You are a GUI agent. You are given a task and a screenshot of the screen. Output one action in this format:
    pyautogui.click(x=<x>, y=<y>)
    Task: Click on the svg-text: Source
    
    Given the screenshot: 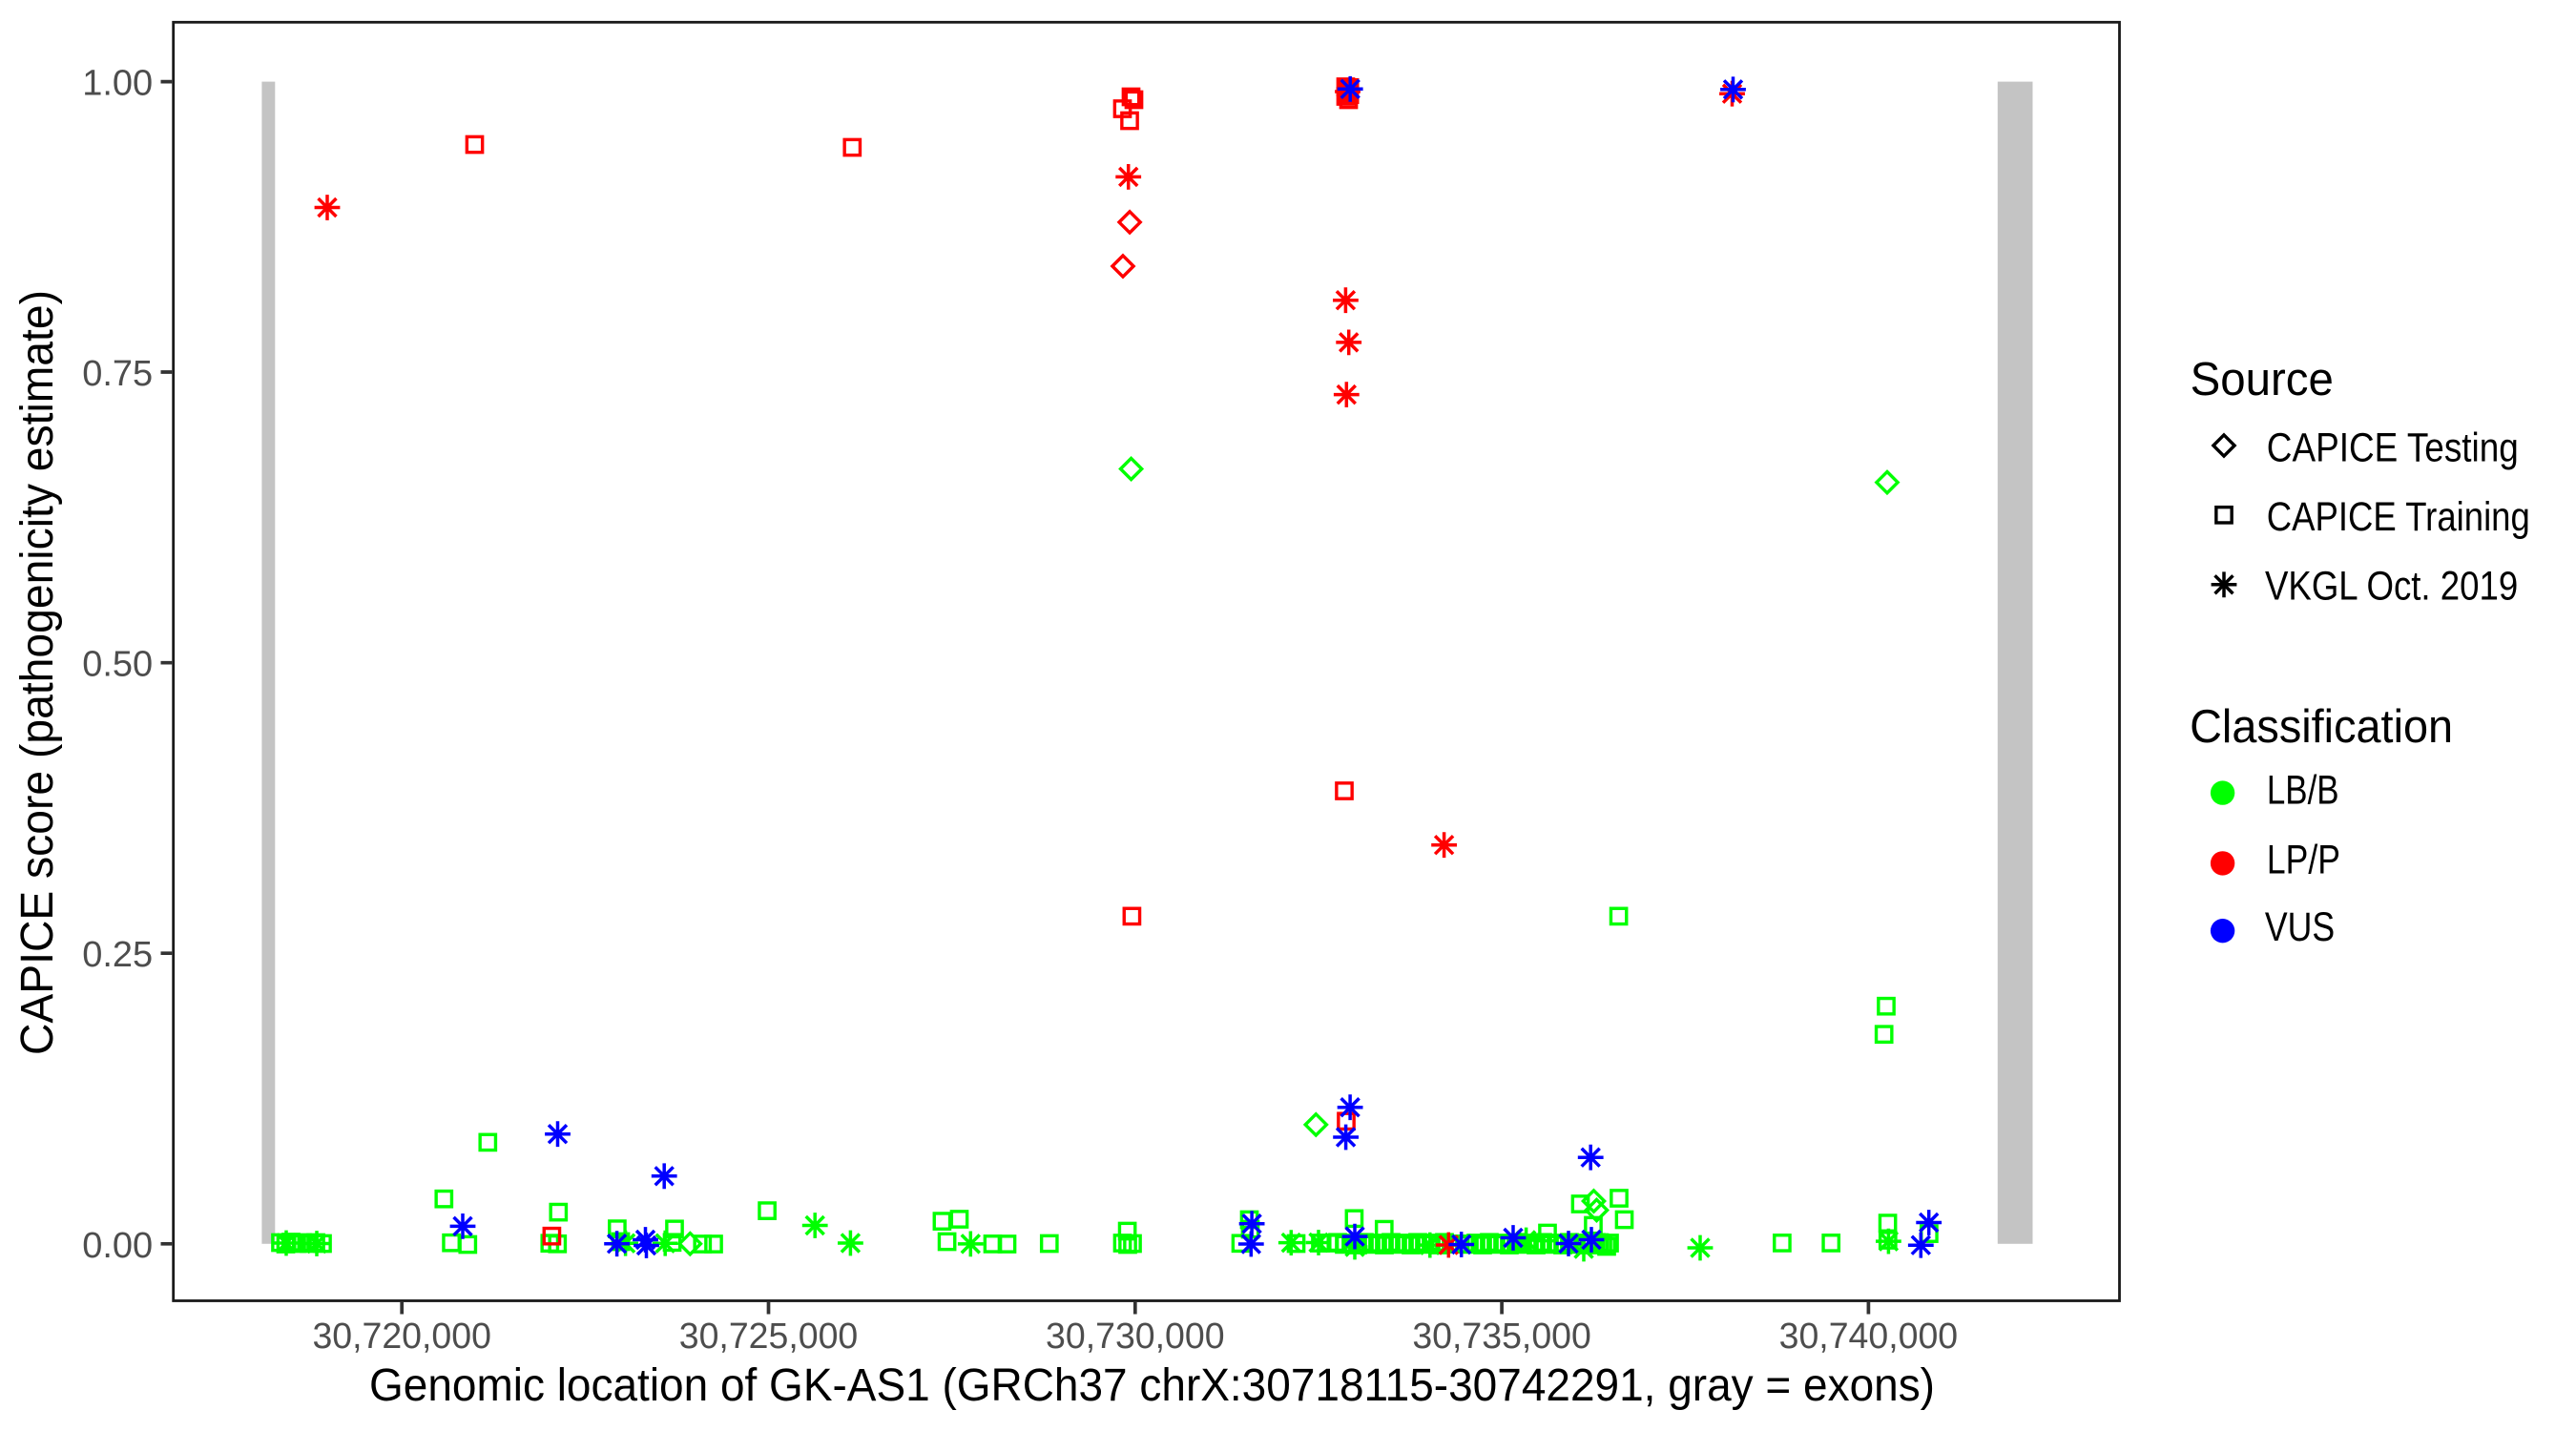 What is the action you would take?
    pyautogui.click(x=2262, y=379)
    